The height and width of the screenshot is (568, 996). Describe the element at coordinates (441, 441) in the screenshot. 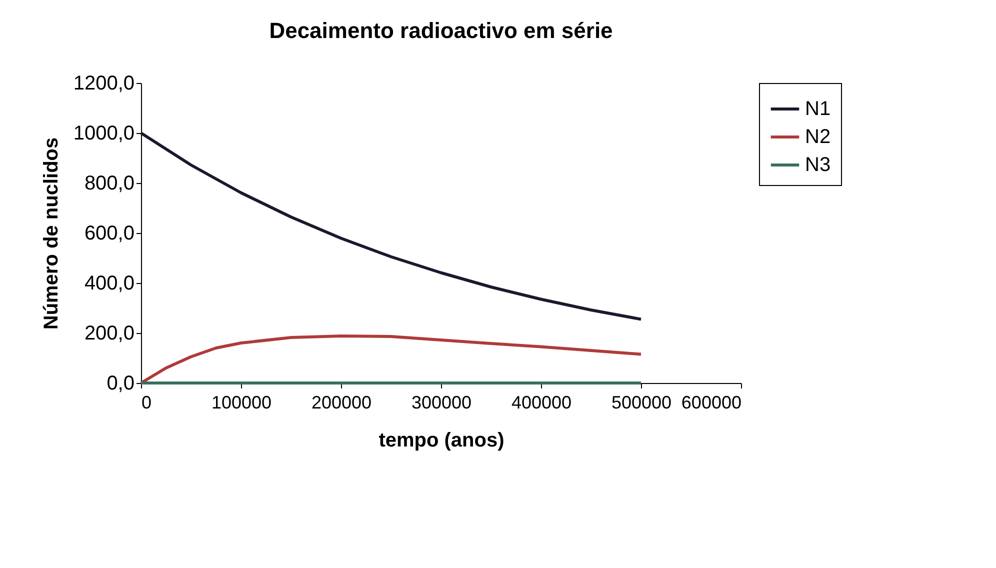

I see `x-axis-title: tempo (anos)` at that location.